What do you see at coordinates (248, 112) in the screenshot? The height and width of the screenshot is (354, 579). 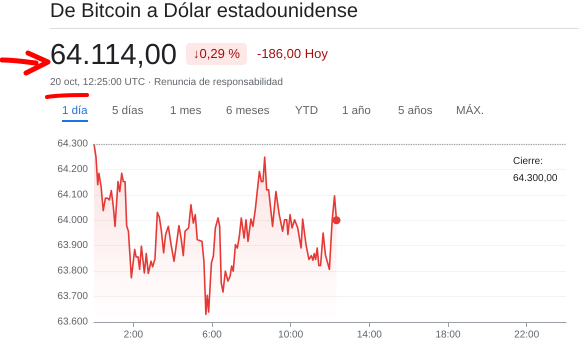 I see `text: 6 meses` at bounding box center [248, 112].